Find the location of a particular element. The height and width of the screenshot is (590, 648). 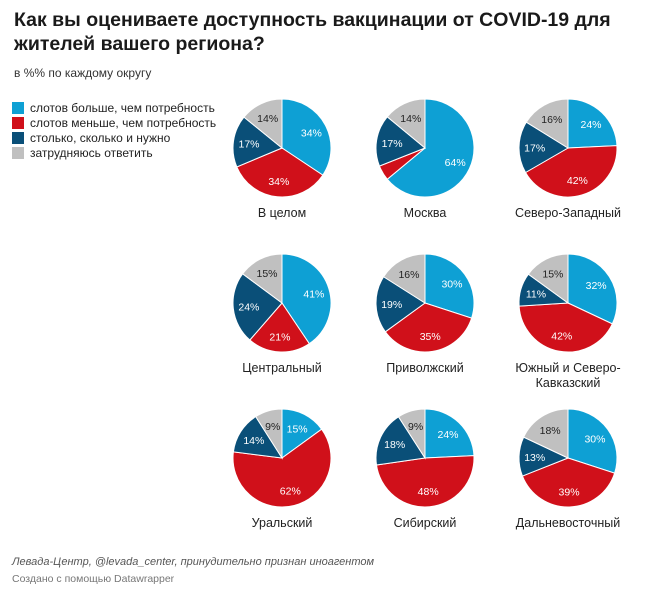

pie-chart-ural: 15% 62% 14% 9% Уральский is located at coordinates (282, 469).